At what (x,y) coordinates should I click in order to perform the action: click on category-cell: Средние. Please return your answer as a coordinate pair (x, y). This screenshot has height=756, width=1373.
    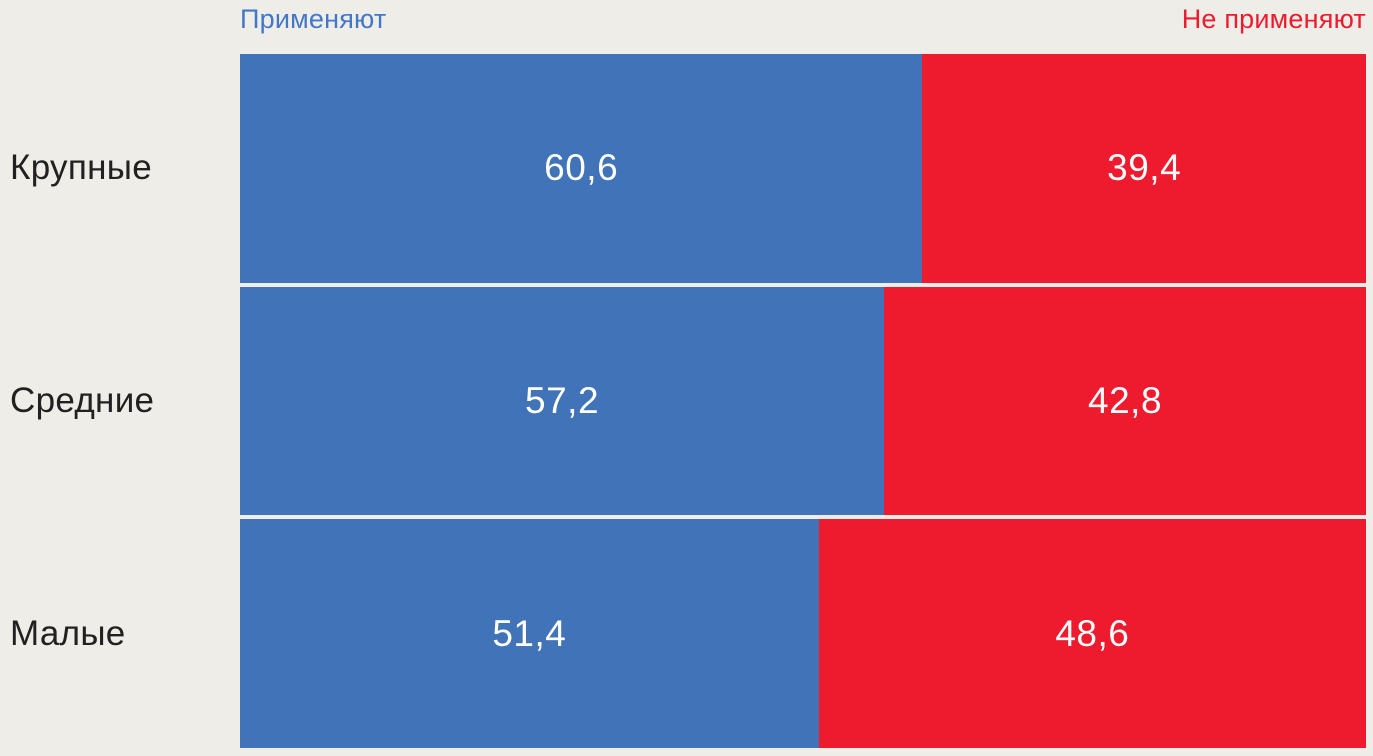
    Looking at the image, I should click on (120, 401).